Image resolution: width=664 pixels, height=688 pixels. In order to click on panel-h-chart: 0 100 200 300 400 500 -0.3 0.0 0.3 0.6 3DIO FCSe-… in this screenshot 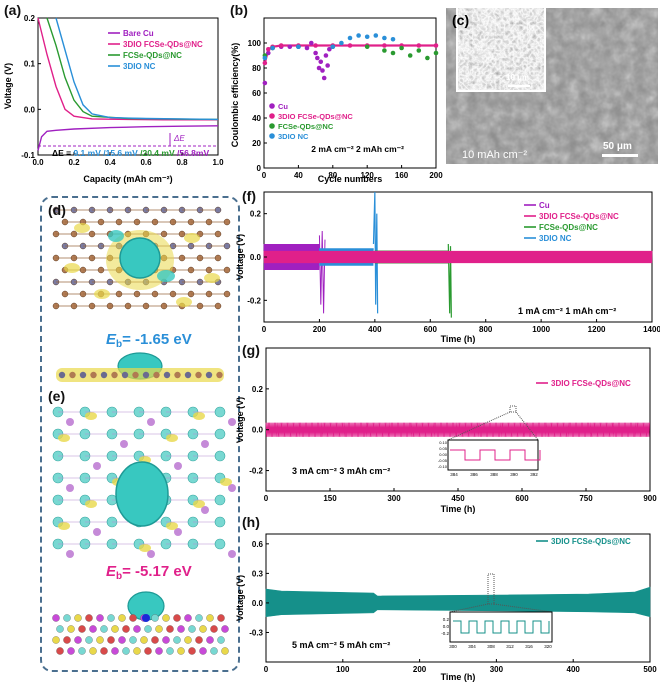, I will do `click(446, 607)`.